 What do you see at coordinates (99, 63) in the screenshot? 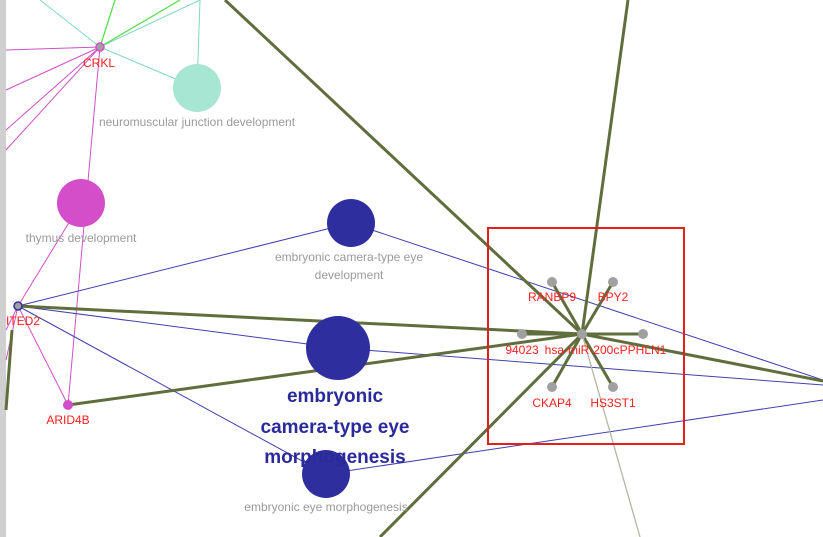
I see `gene-label-crkl: CRKL` at bounding box center [99, 63].